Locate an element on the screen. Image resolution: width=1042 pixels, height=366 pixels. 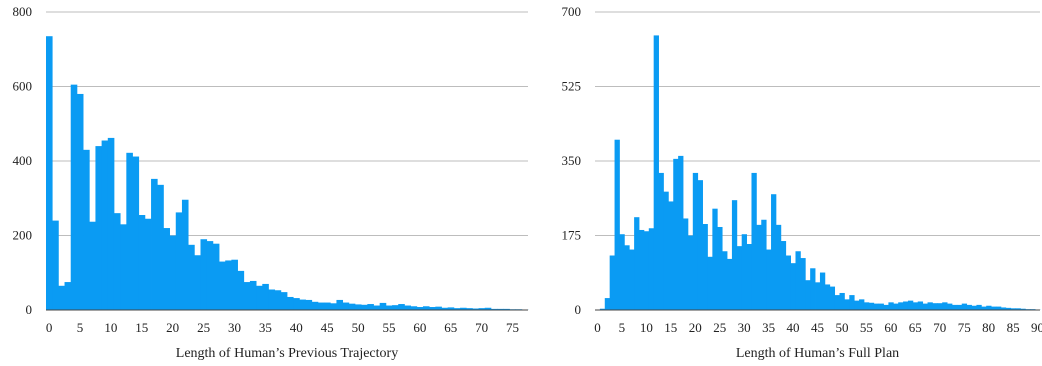
x-tick-label: 70 is located at coordinates (939, 327).